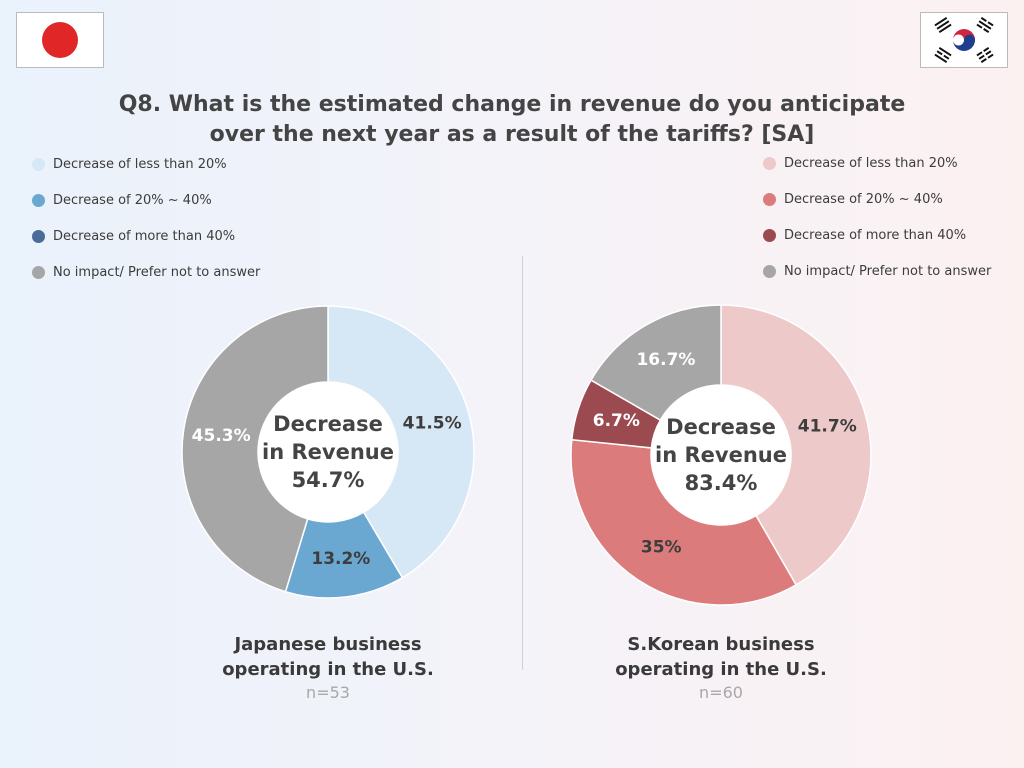  What do you see at coordinates (328, 692) in the screenshot?
I see `sample-size: n=53` at bounding box center [328, 692].